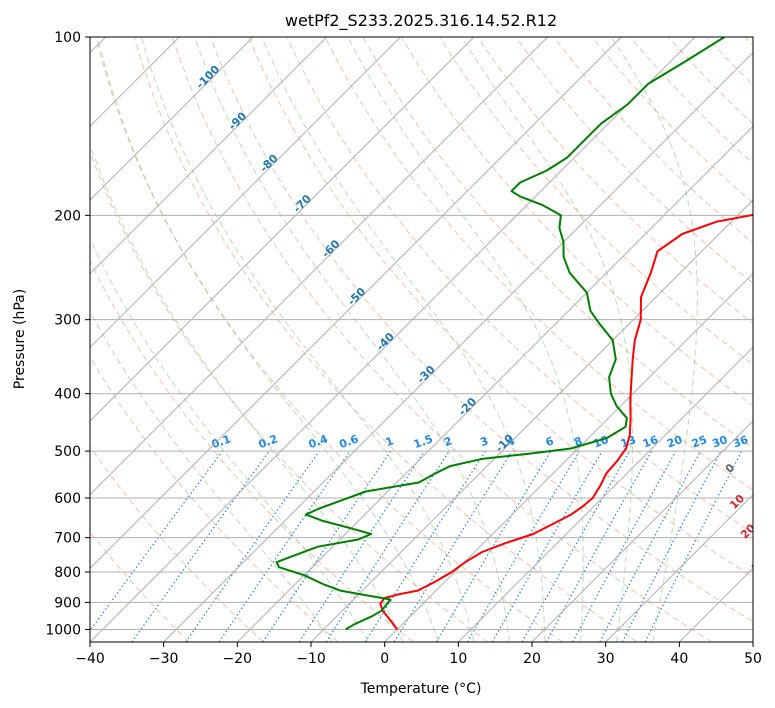 The height and width of the screenshot is (708, 775). I want to click on y-tick-label: 700, so click(67, 539).